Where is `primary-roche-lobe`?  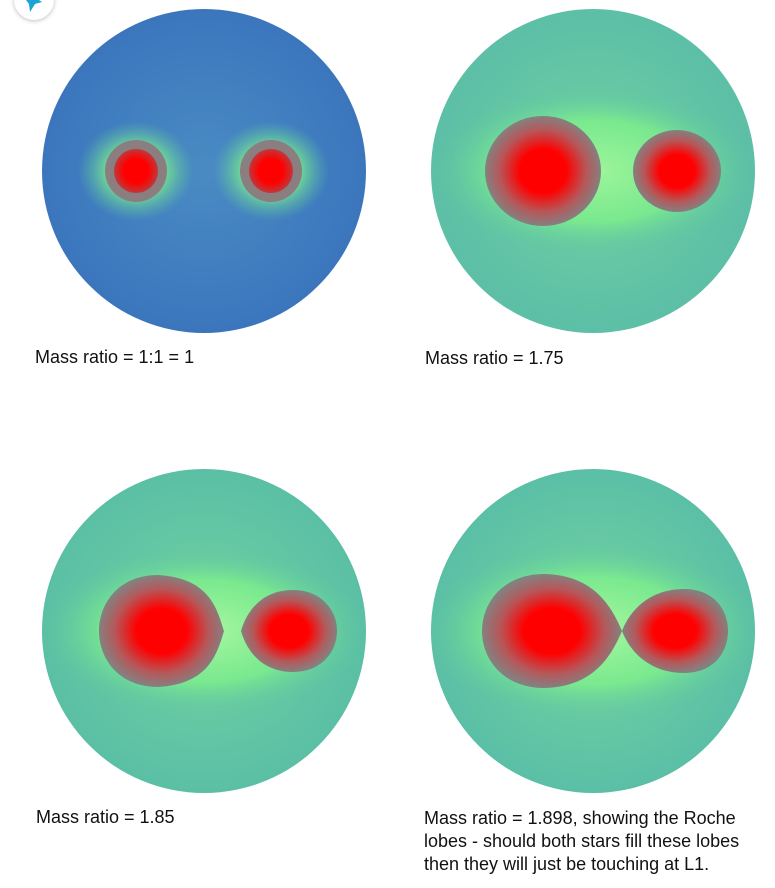
primary-roche-lobe is located at coordinates (552, 631).